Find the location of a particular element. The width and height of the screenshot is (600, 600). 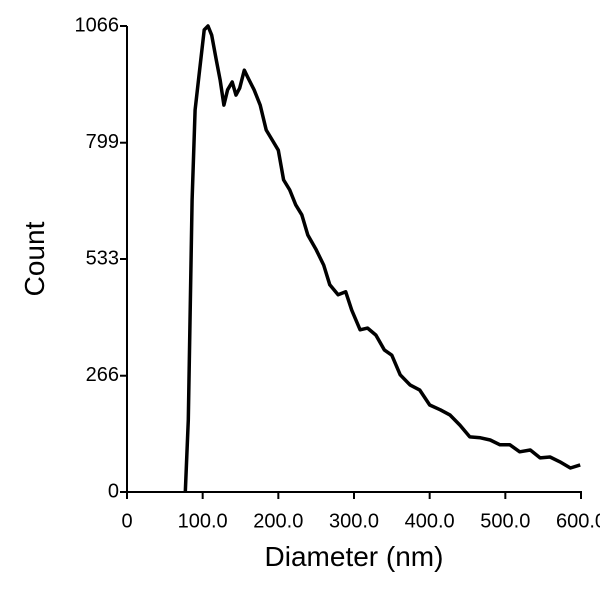

y-axis-label: Count is located at coordinates (34, 258).